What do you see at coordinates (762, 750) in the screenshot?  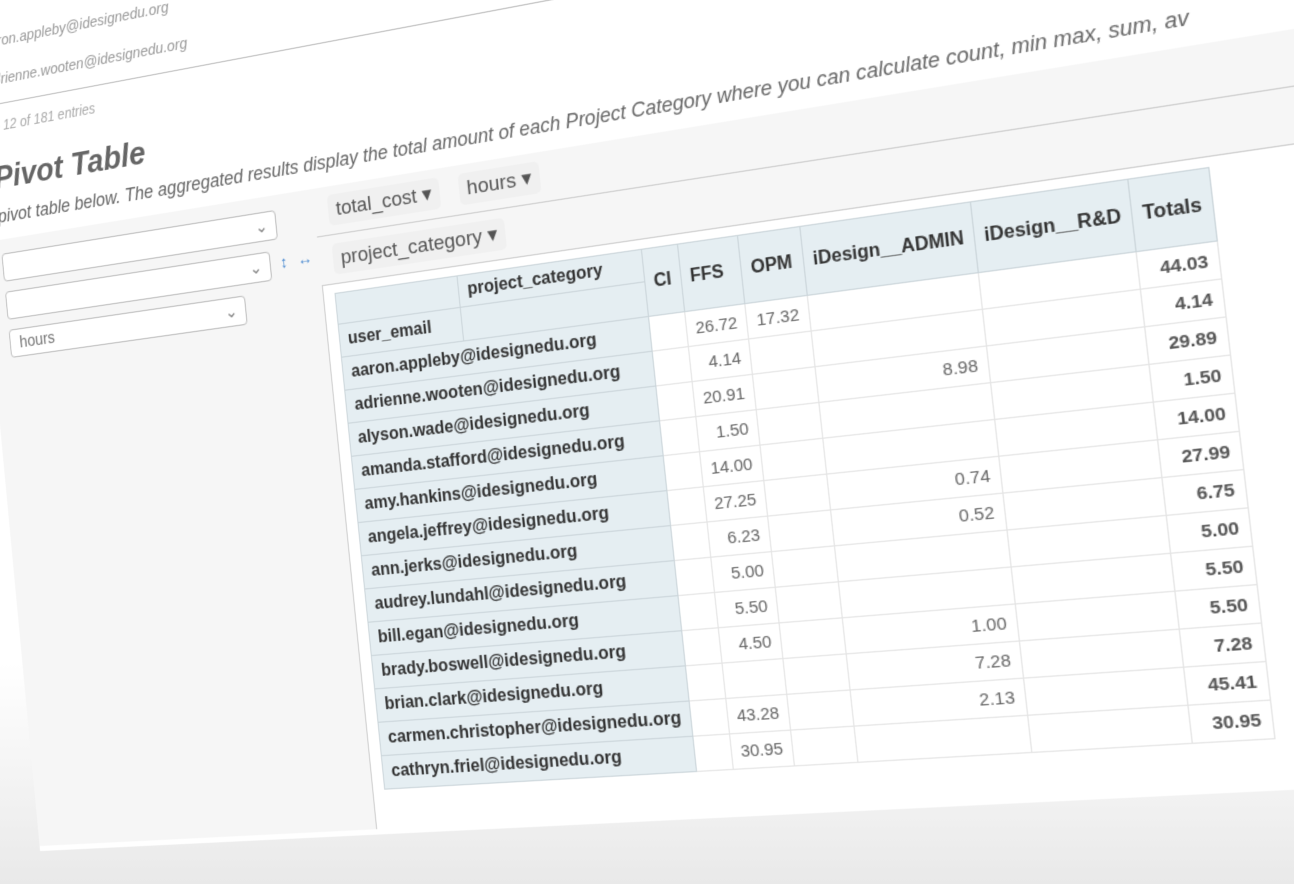 I see `value-cell: 30.95` at bounding box center [762, 750].